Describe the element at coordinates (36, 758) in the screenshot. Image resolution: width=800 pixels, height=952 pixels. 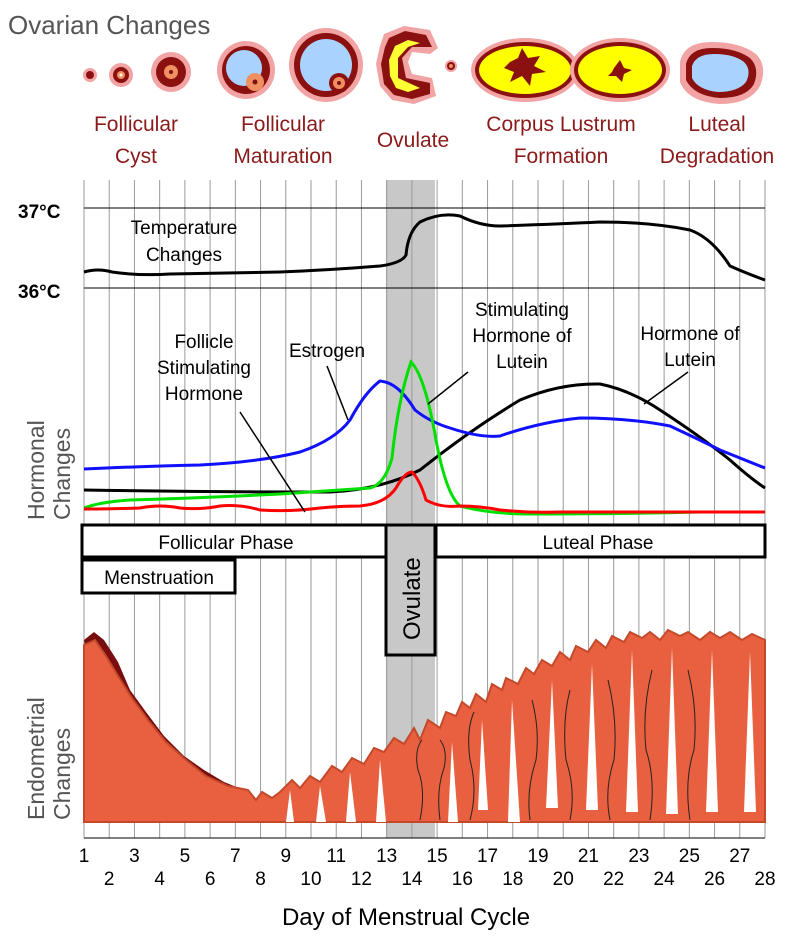
I see `endometrial-section-label-1: Endometrial` at that location.